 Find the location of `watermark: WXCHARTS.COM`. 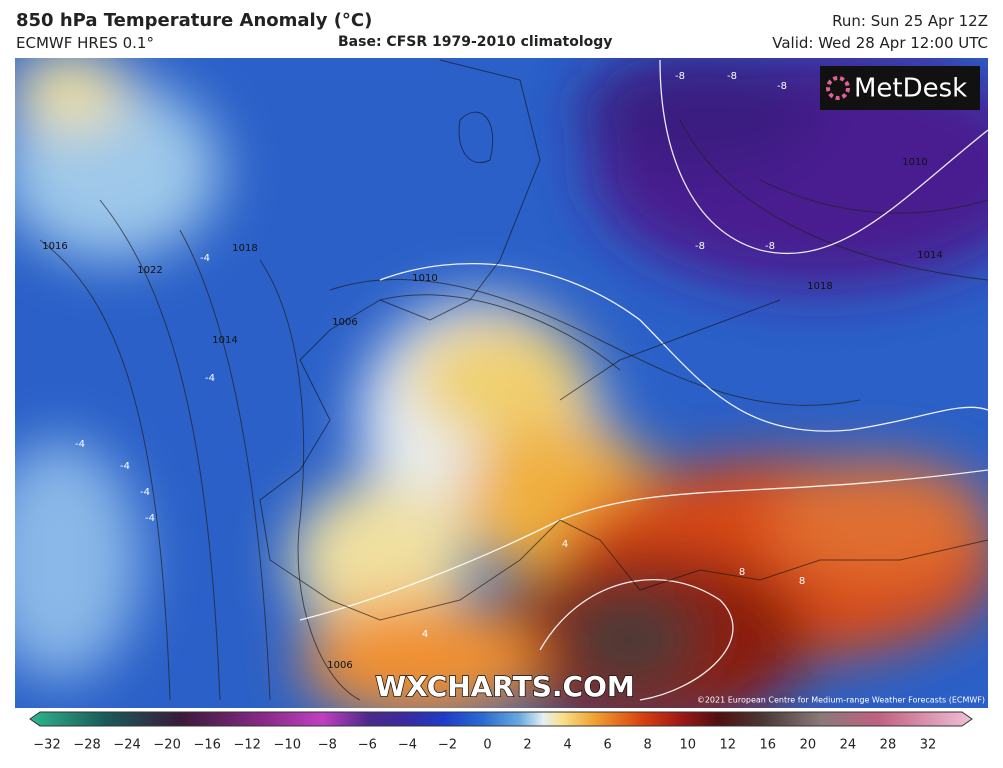

watermark: WXCHARTS.COM is located at coordinates (505, 686).